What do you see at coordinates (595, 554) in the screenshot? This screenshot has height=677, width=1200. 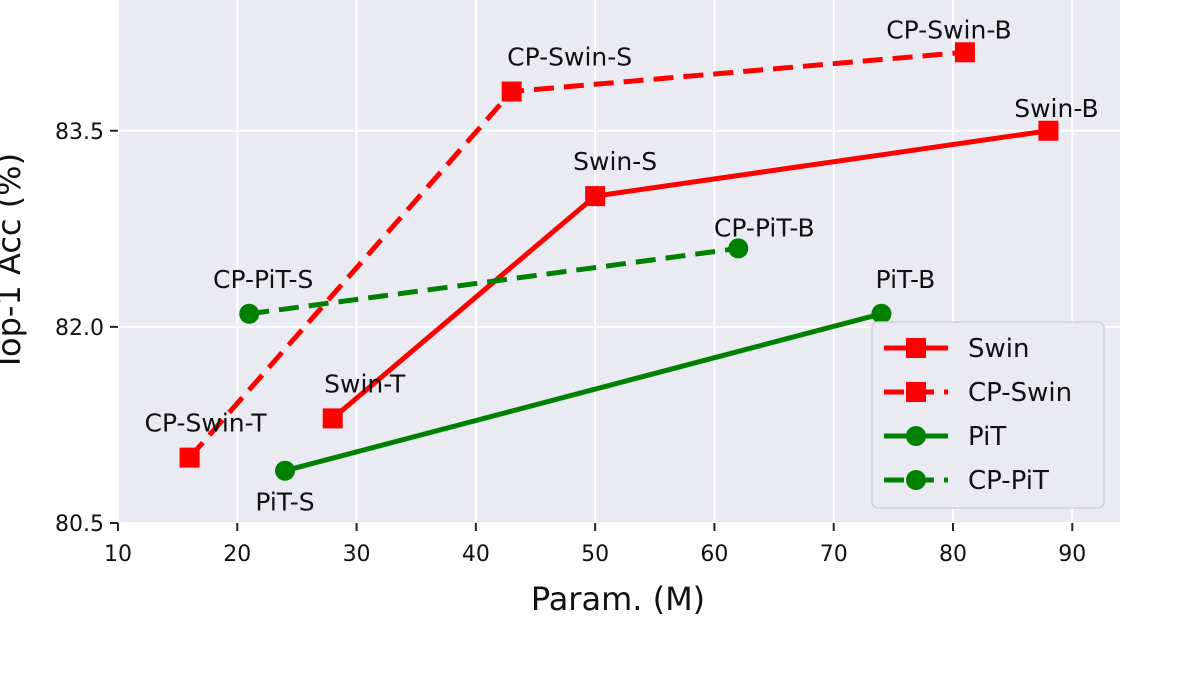 I see `x-tick-label: 50` at bounding box center [595, 554].